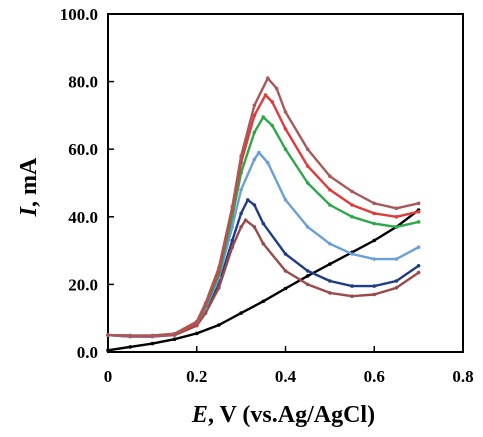 This screenshot has height=437, width=483. I want to click on x-tick-label: 0, so click(108, 376).